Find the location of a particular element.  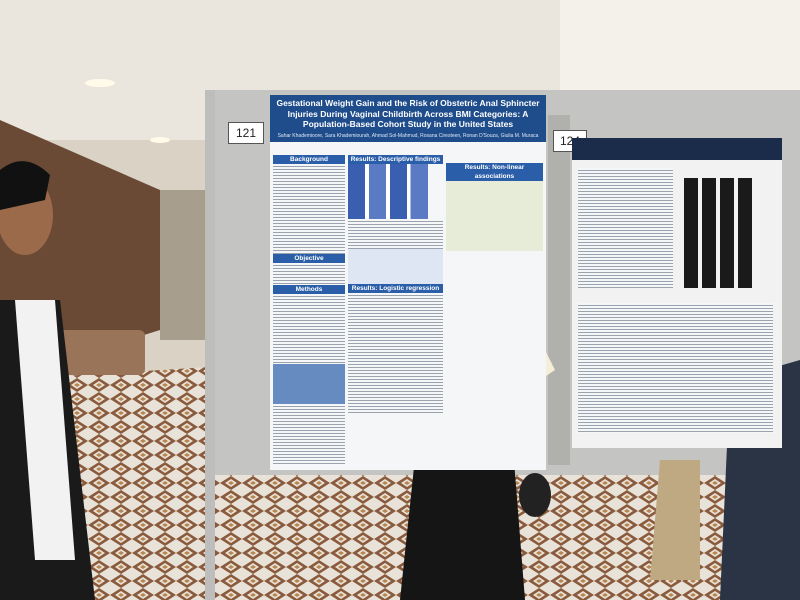

poster-right is located at coordinates (677, 293).